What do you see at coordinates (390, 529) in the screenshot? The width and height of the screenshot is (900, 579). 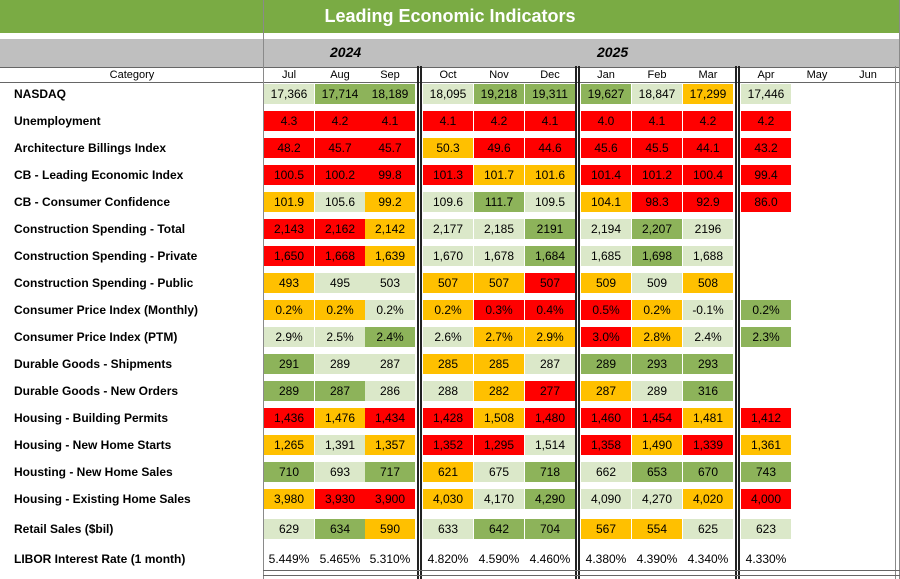 I see `table-cell: 590` at bounding box center [390, 529].